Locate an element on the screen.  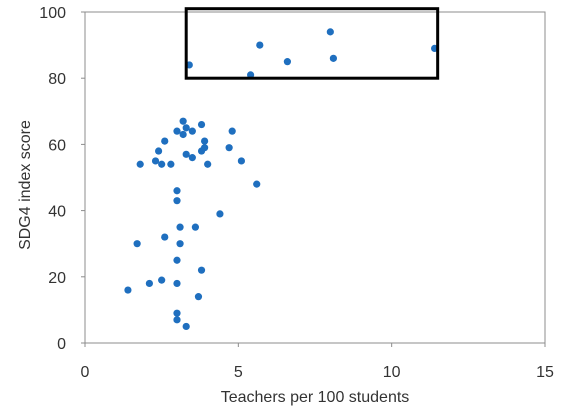
x-tick-label: 10 is located at coordinates (392, 372).